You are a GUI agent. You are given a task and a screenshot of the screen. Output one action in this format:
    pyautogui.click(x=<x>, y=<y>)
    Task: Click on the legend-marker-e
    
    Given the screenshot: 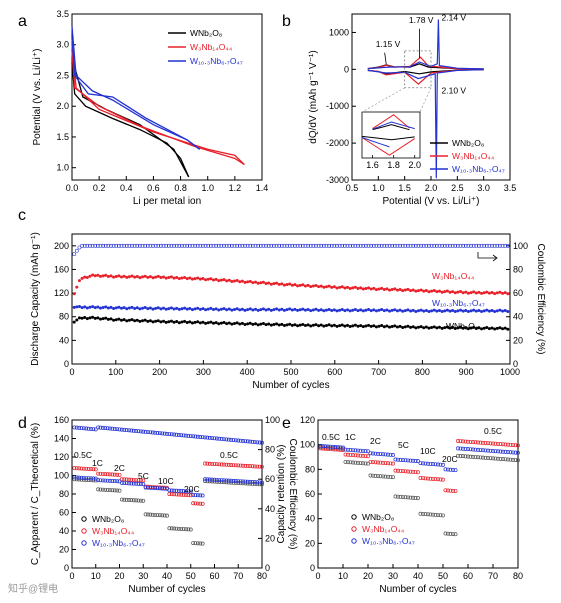 What is the action you would take?
    pyautogui.click(x=354, y=541)
    